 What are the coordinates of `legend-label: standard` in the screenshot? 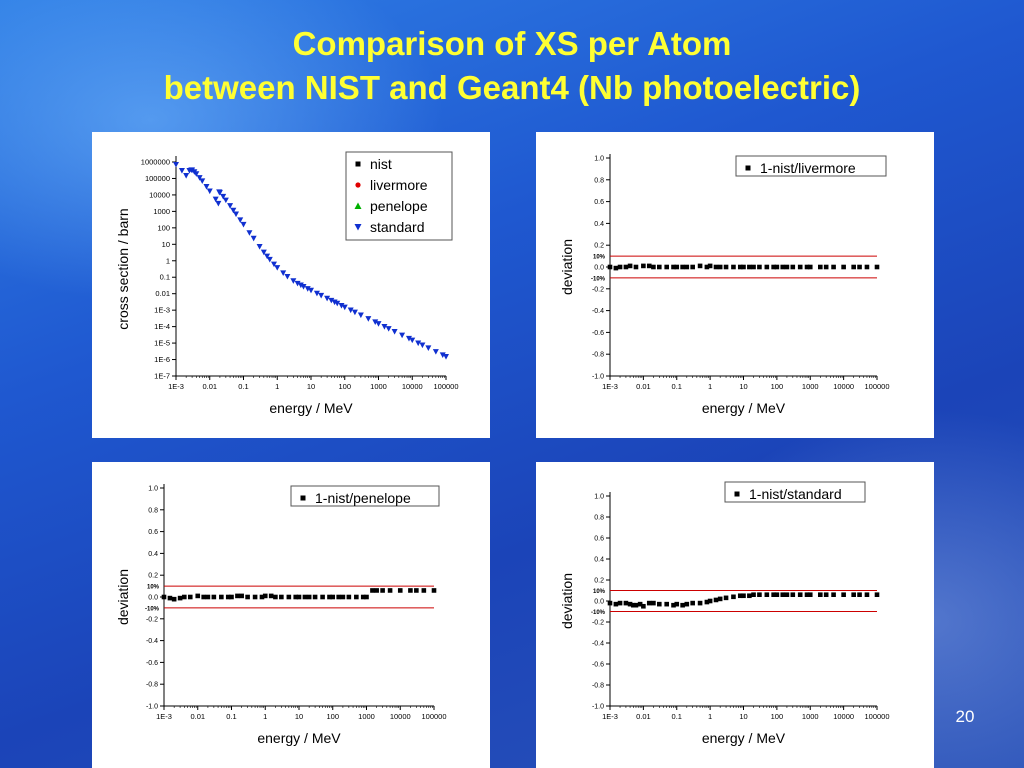 It's located at (397, 227).